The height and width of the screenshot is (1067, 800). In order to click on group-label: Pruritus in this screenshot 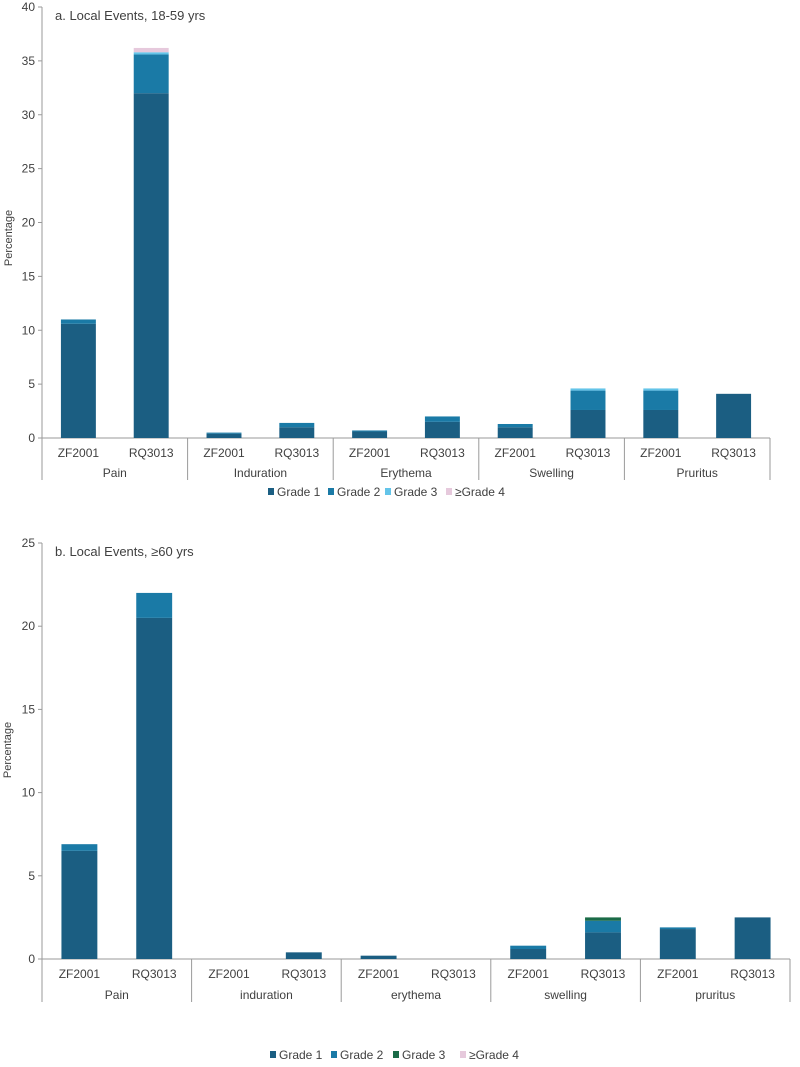, I will do `click(697, 473)`.